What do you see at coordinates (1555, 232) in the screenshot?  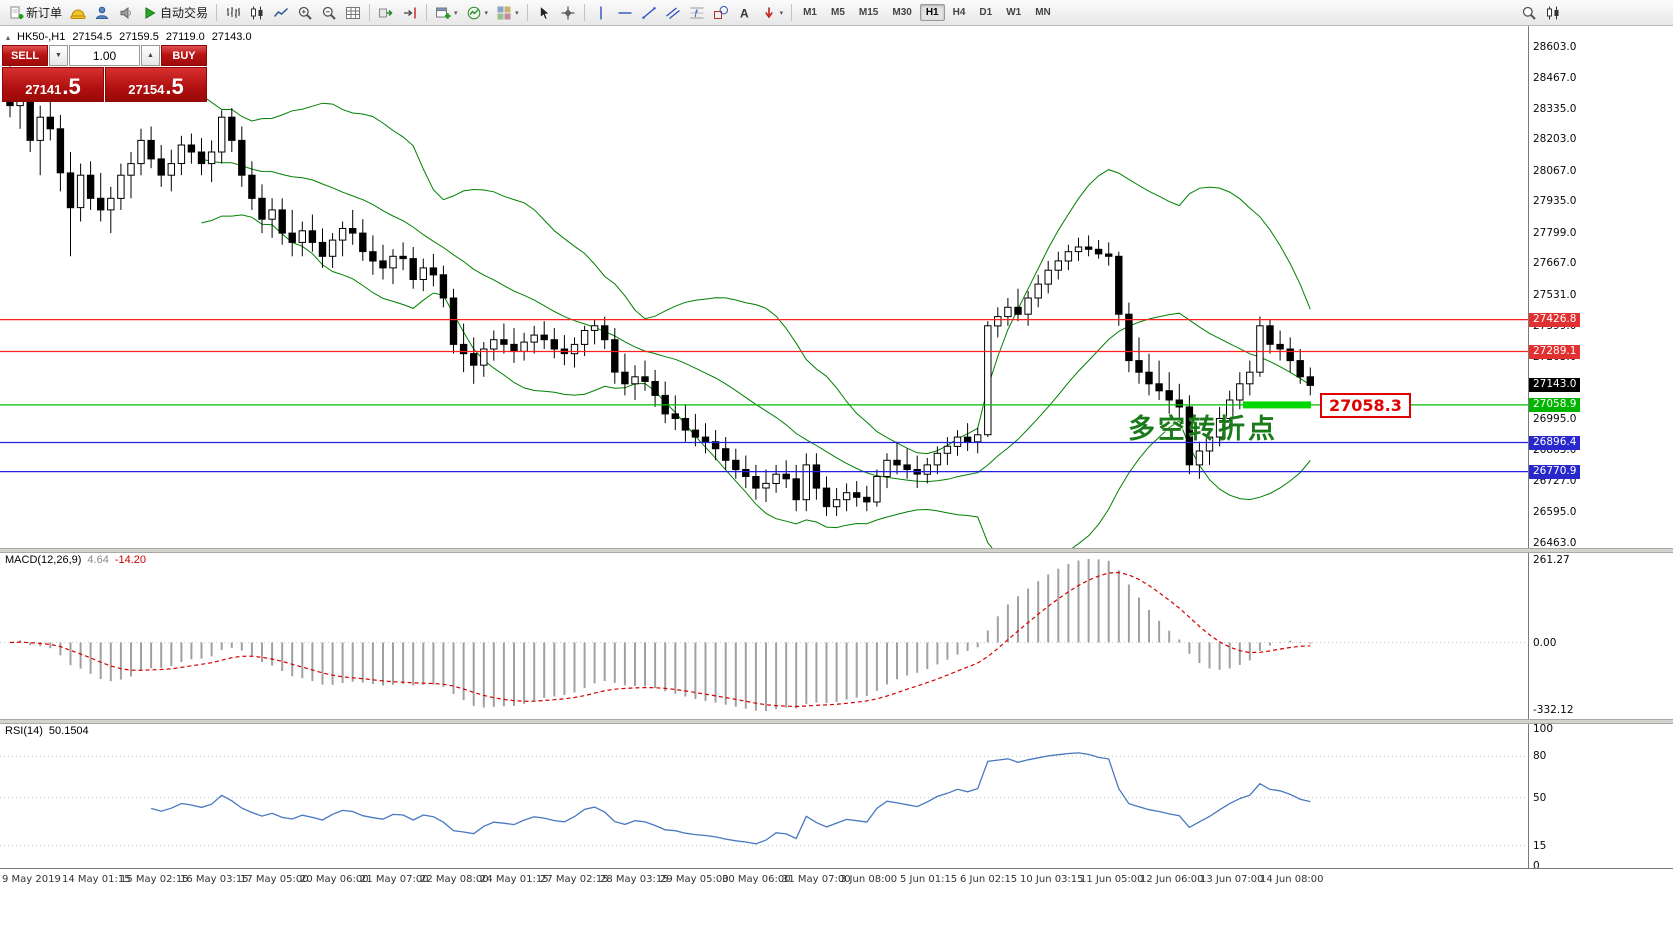 I see `price-tick-label: 27799.0` at bounding box center [1555, 232].